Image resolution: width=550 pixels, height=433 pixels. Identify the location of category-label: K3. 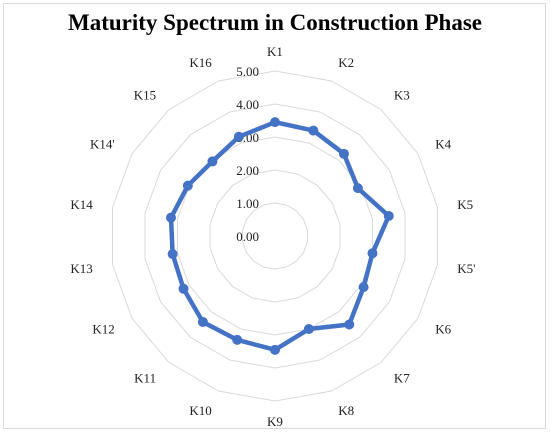
(402, 94).